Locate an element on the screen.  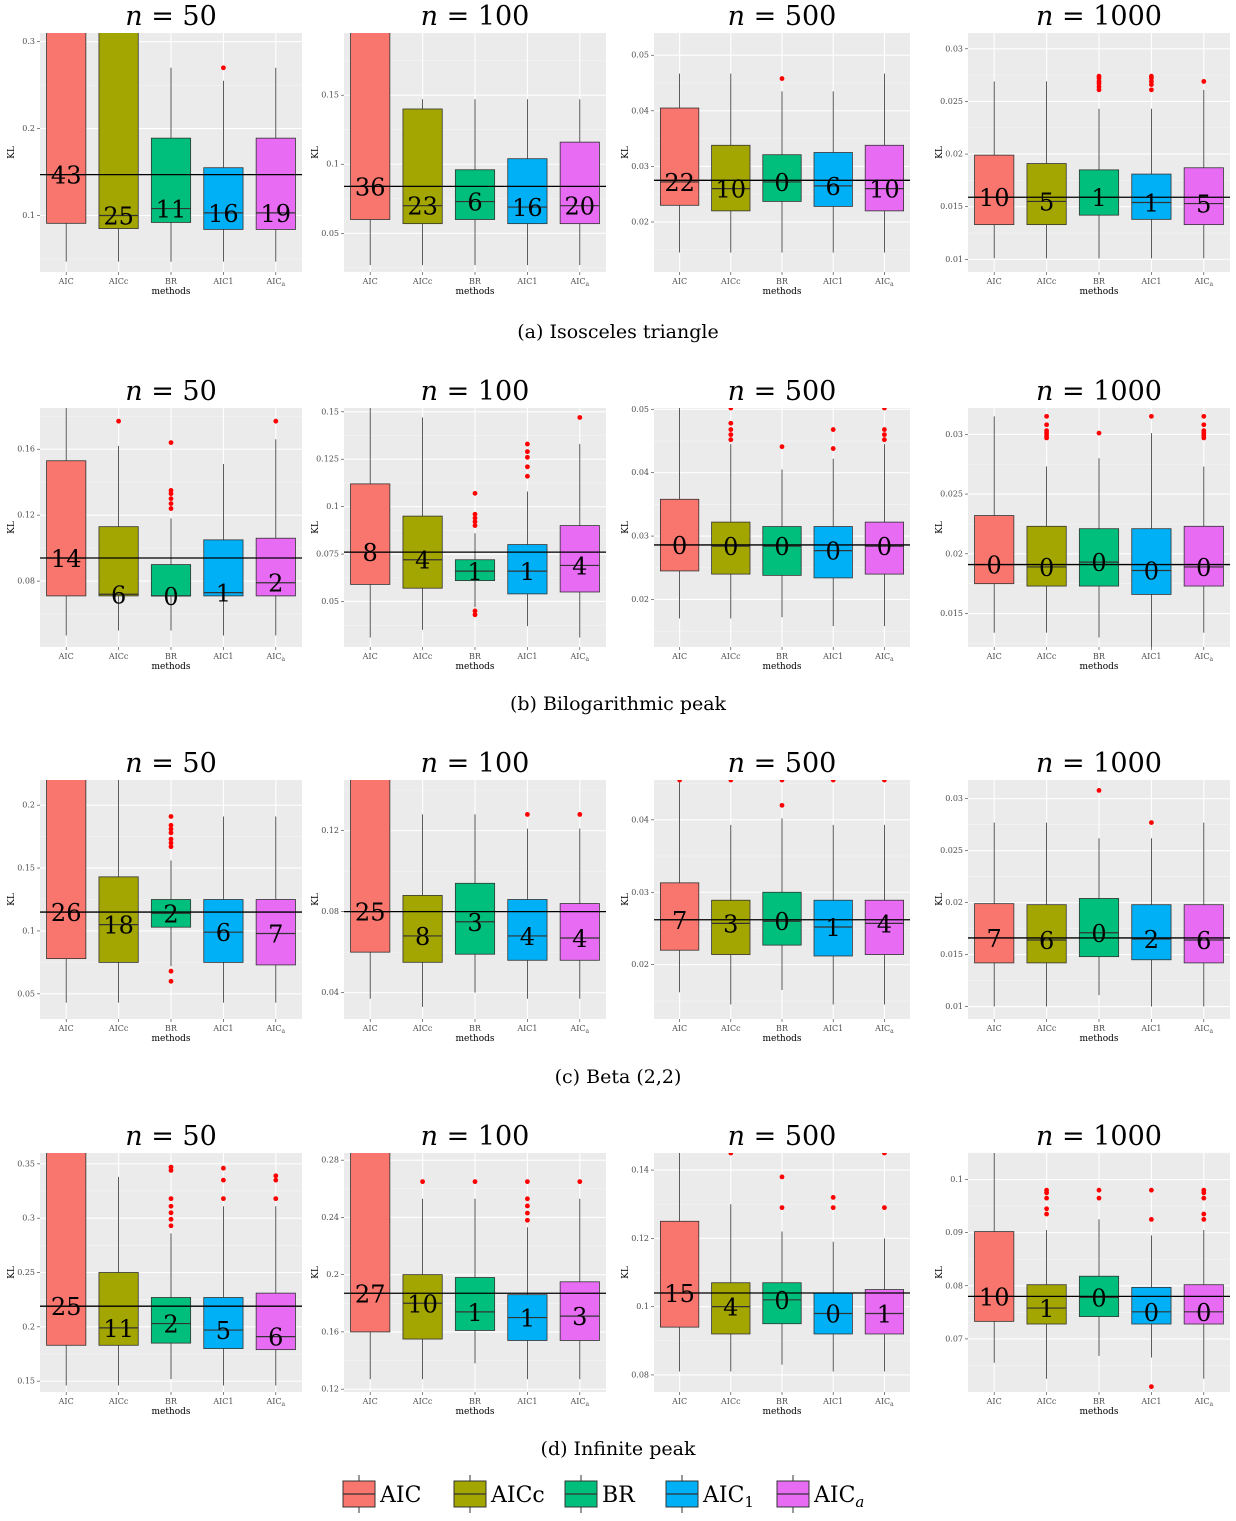
box-AIC1 is located at coordinates (1151, 913).